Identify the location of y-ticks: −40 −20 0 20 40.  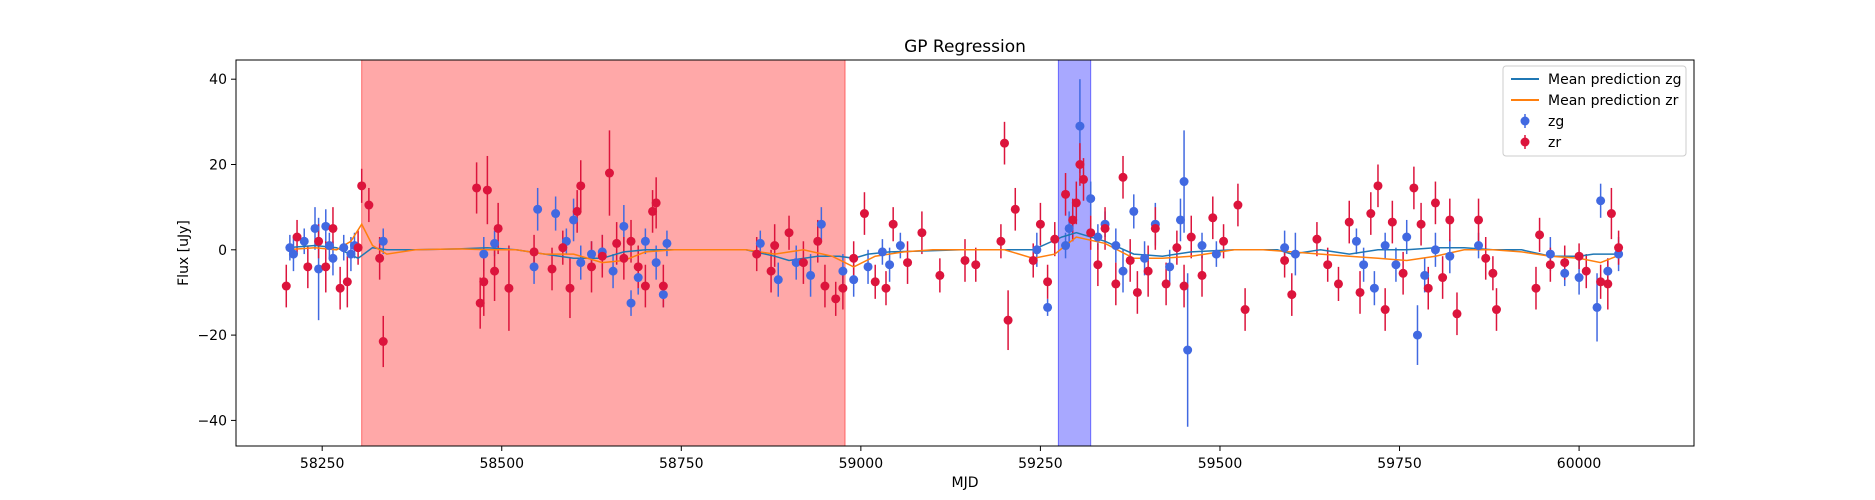
(216, 250).